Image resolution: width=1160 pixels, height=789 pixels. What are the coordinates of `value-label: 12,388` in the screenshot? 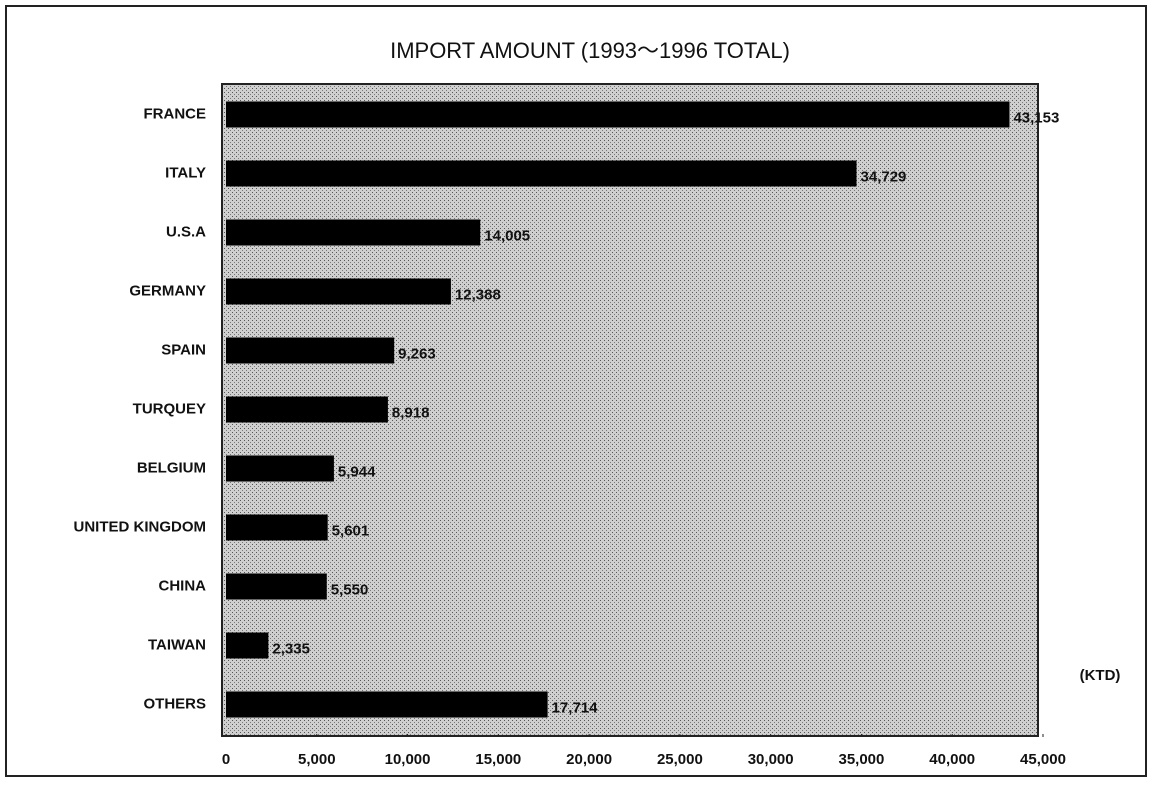 It's located at (478, 294).